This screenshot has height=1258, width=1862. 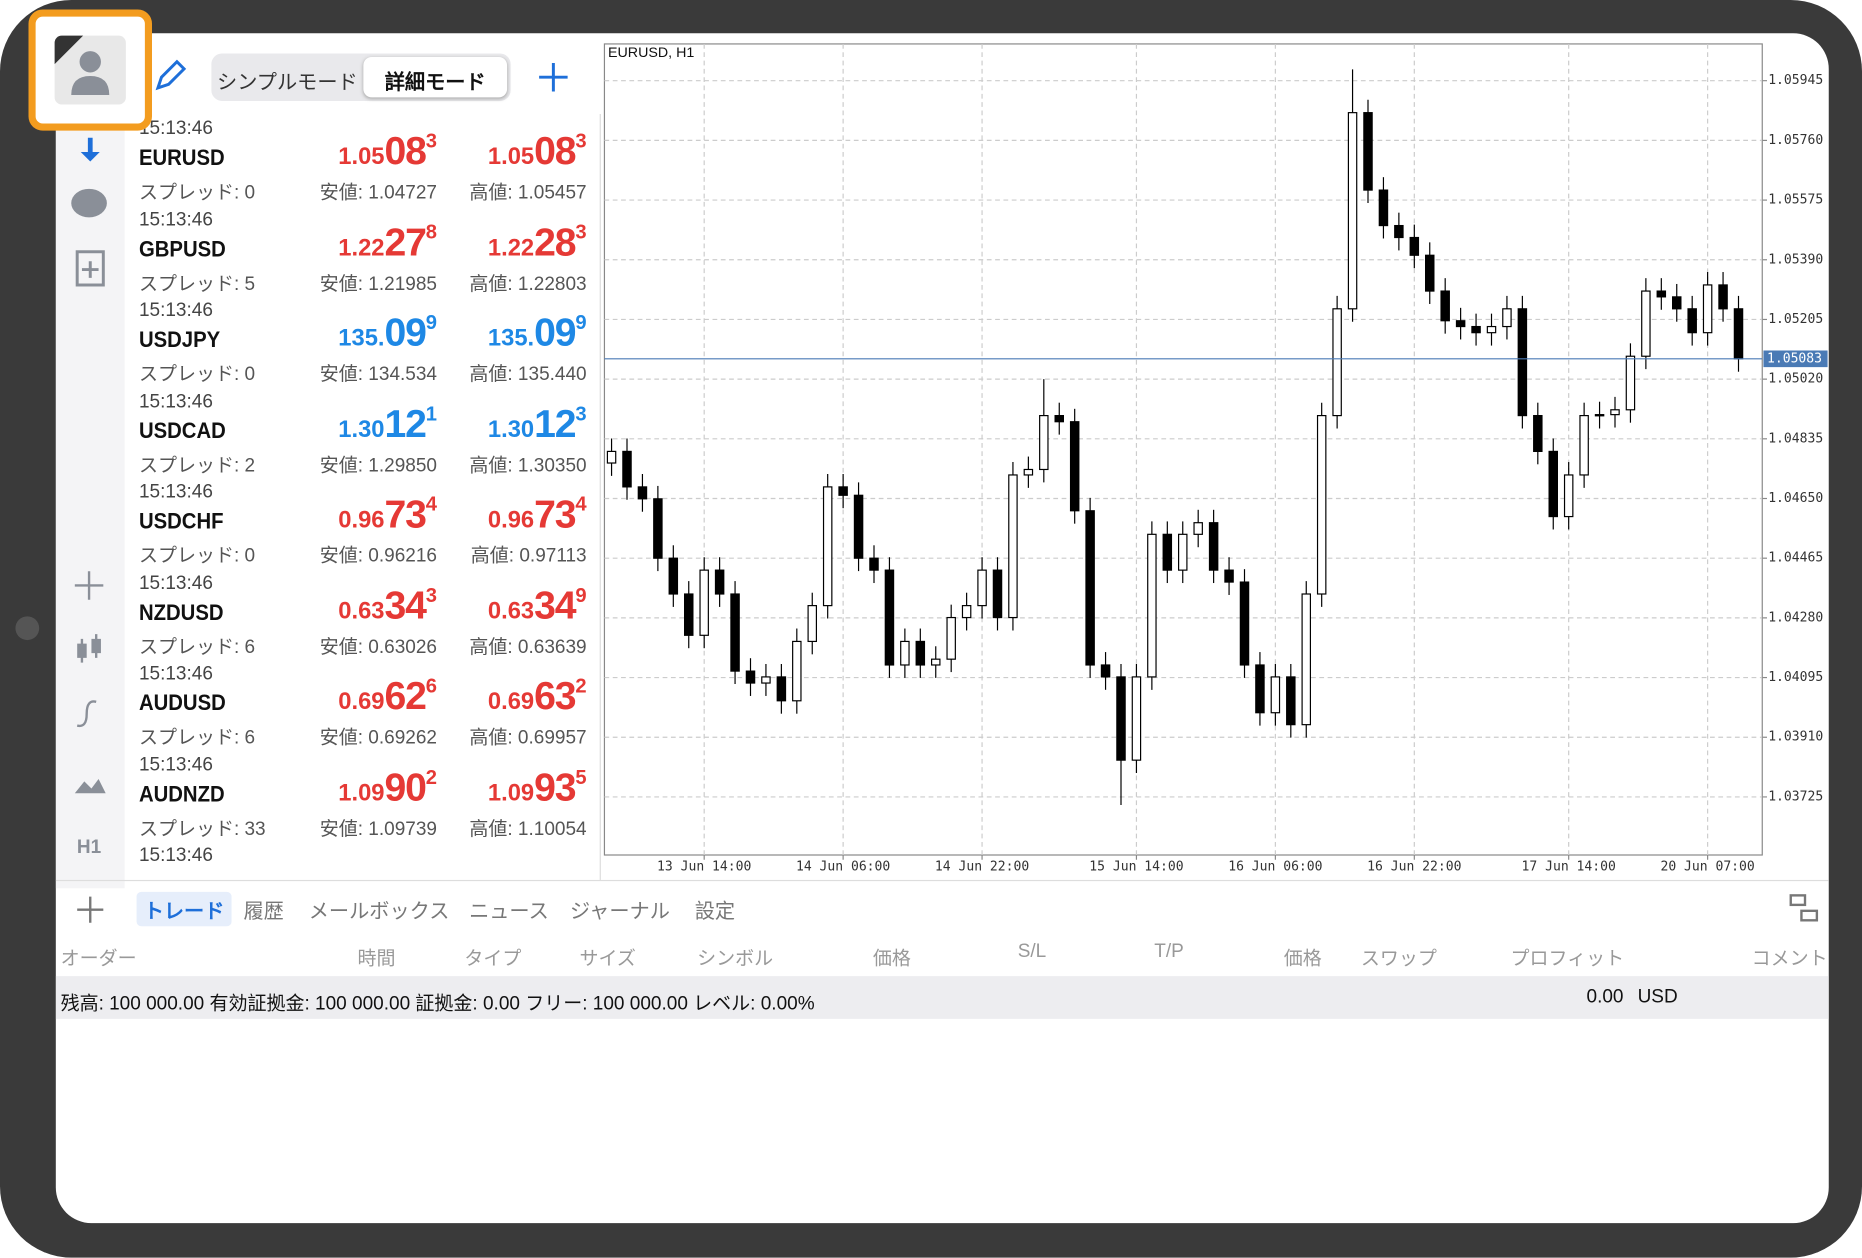 I want to click on timeframe: H1, so click(x=89, y=847).